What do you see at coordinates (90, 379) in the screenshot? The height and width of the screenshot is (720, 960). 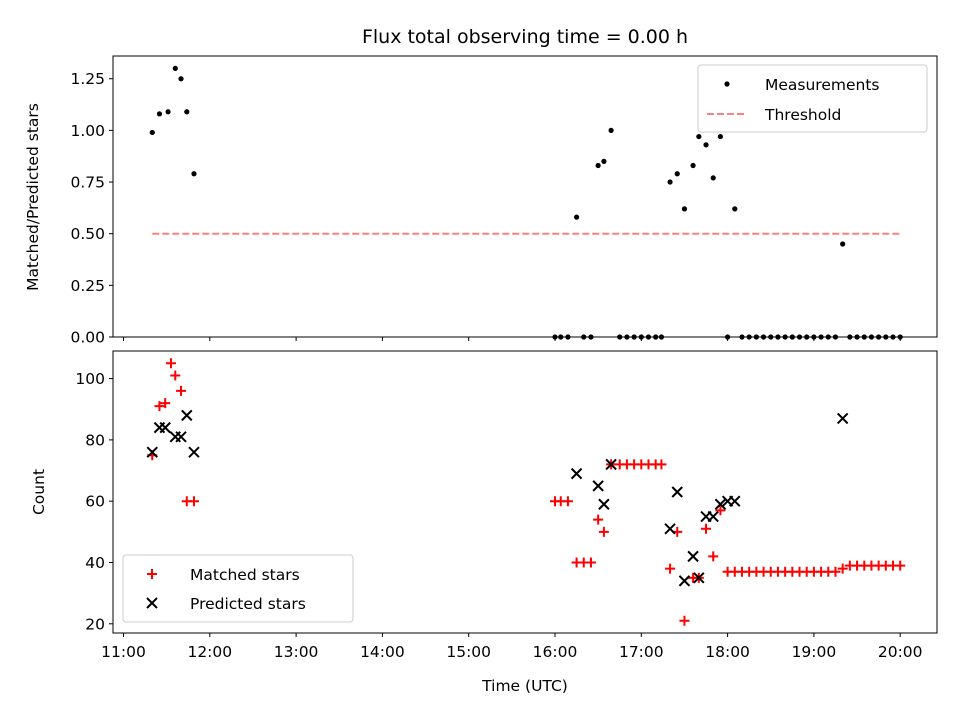 I see `bottom-y-tick-label: 100` at bounding box center [90, 379].